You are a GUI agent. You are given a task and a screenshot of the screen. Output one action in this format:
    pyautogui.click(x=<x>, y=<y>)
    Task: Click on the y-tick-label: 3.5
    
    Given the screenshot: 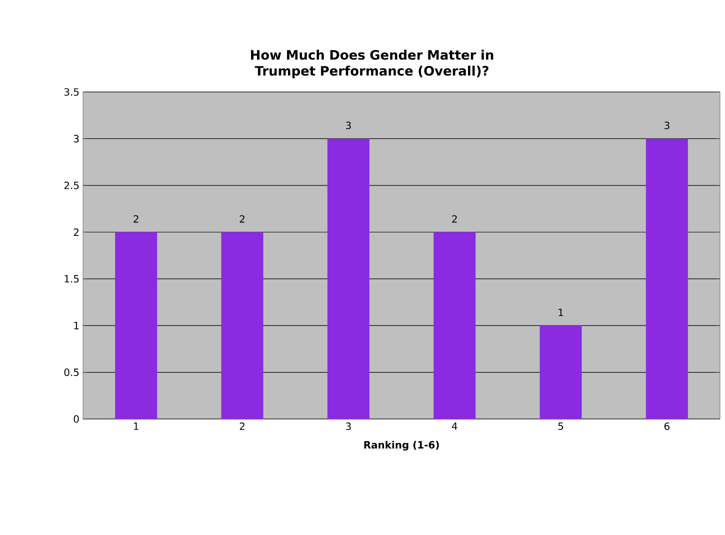 What is the action you would take?
    pyautogui.click(x=71, y=92)
    